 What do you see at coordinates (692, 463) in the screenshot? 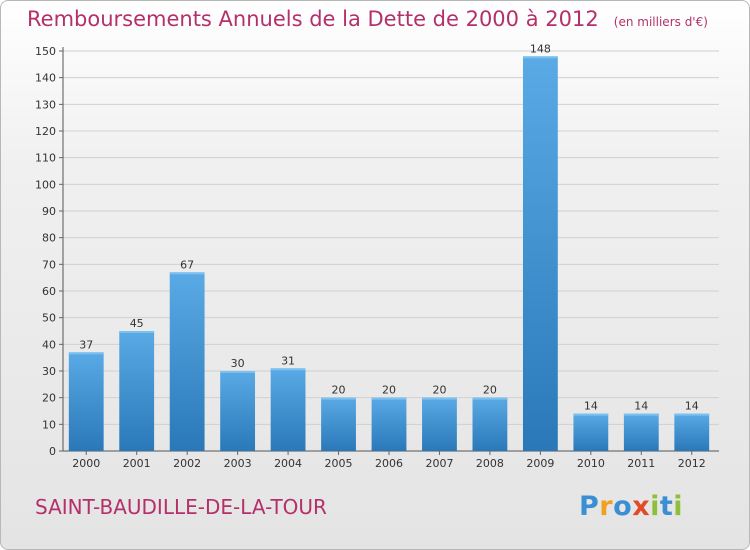
I see `x-tick-label: 2012` at bounding box center [692, 463].